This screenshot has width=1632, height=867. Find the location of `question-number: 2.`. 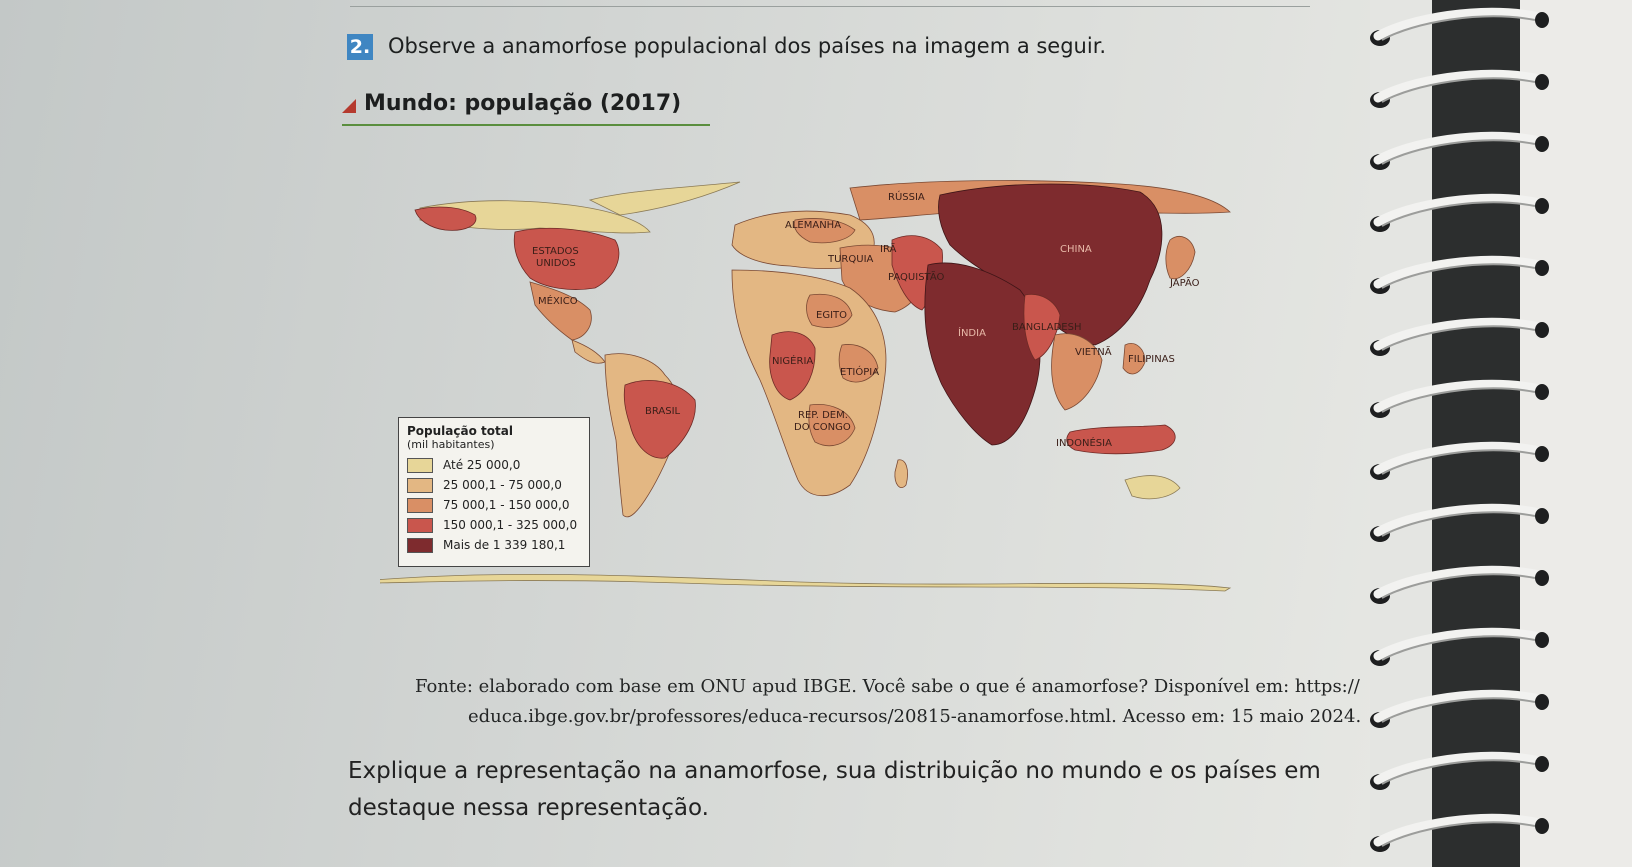

question-number: 2. is located at coordinates (360, 47).